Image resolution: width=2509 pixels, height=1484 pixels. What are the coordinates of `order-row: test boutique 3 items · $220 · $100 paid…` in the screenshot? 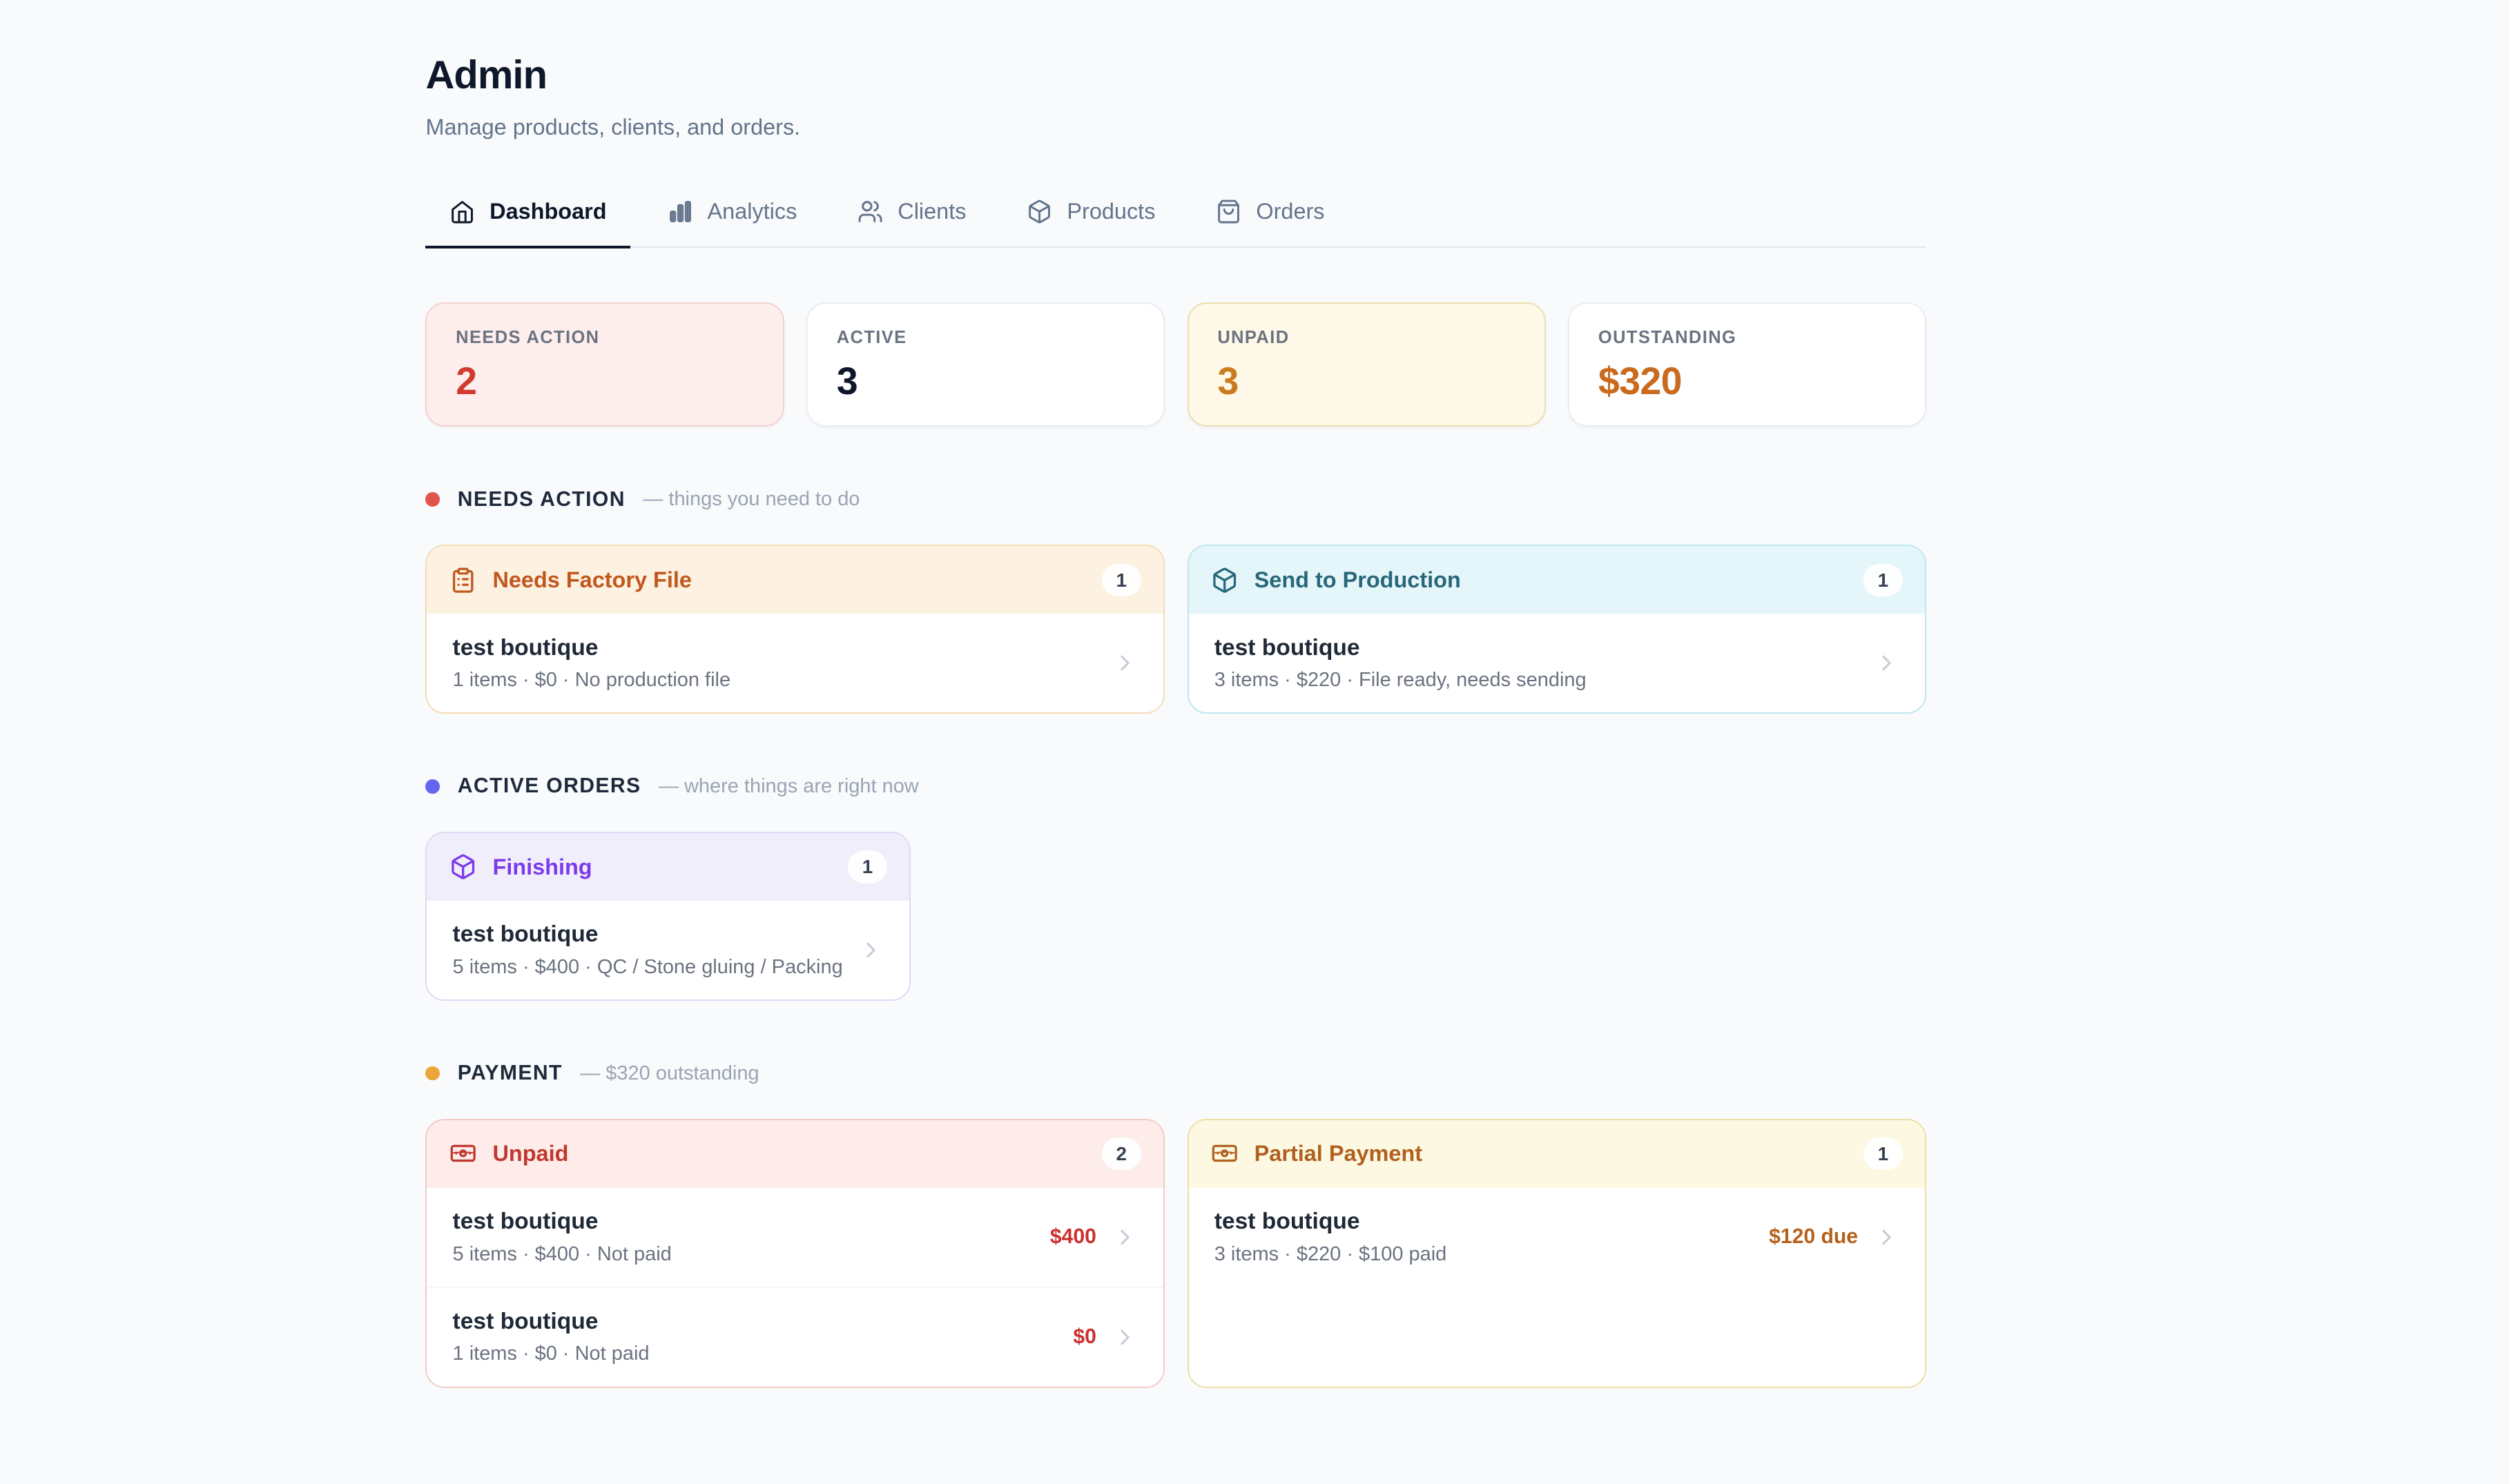 It's located at (1557, 1237).